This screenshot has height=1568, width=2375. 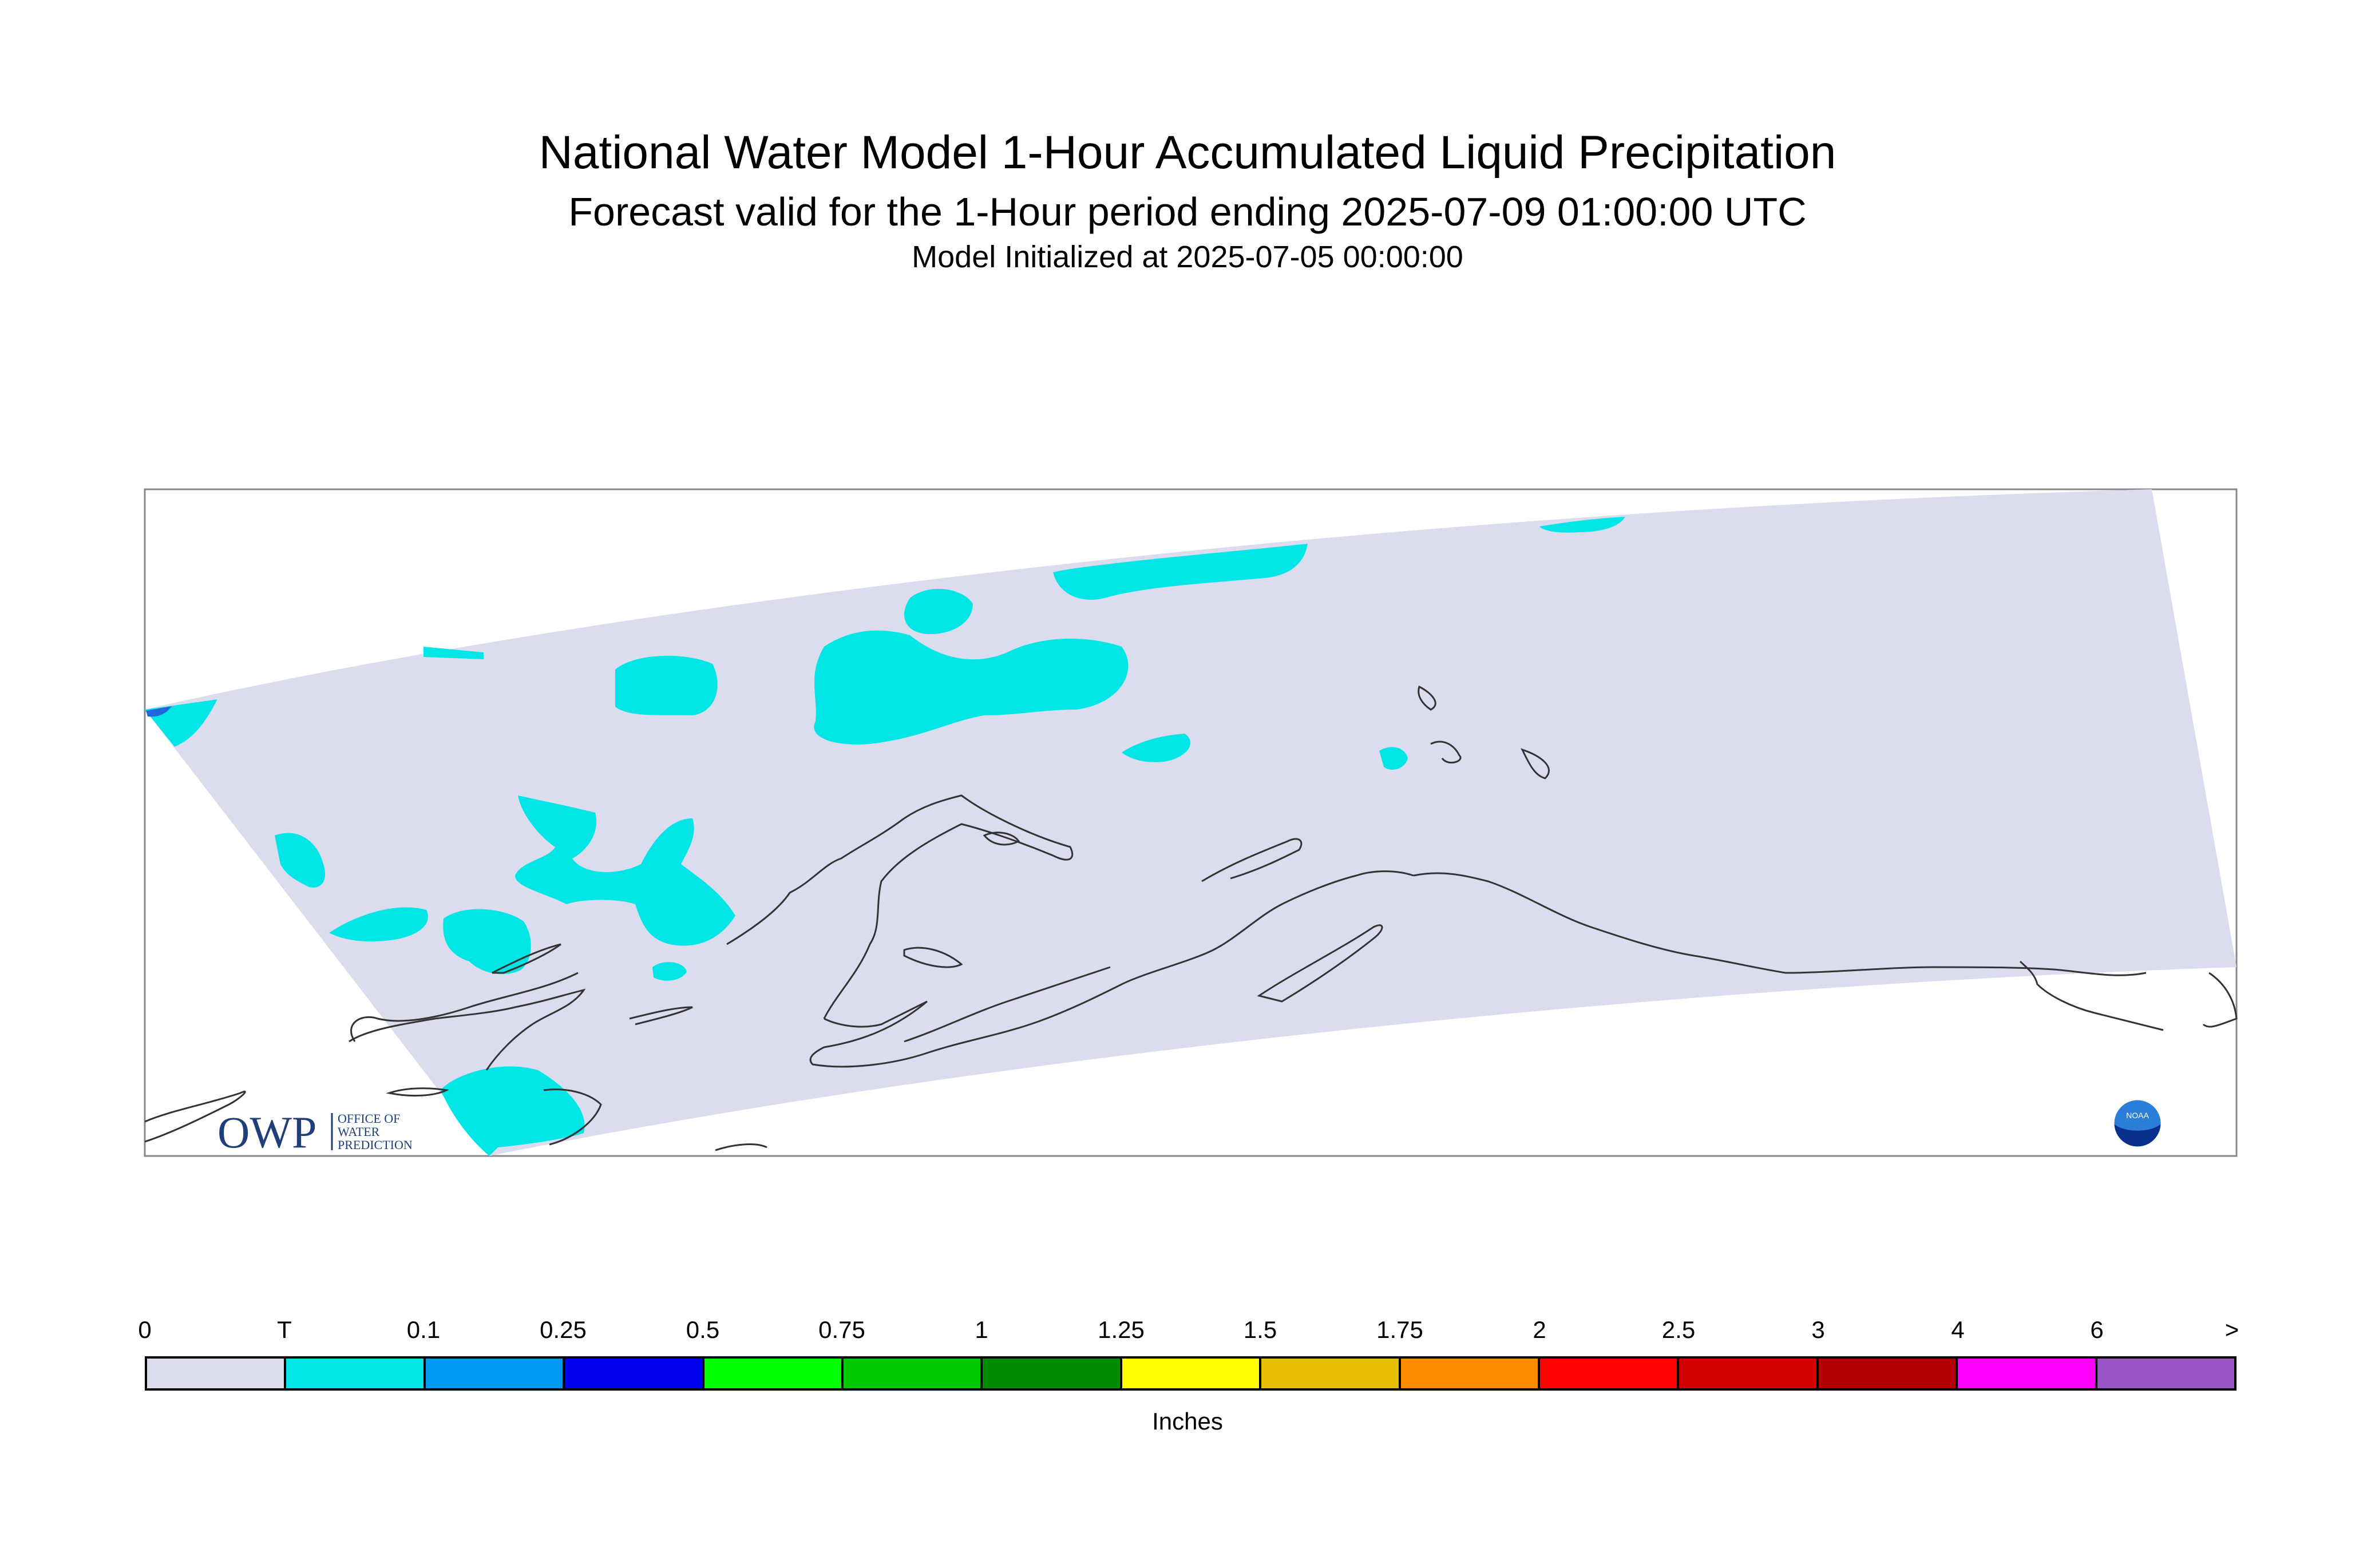 I want to click on legend-tick-label: 6, so click(x=2096, y=1330).